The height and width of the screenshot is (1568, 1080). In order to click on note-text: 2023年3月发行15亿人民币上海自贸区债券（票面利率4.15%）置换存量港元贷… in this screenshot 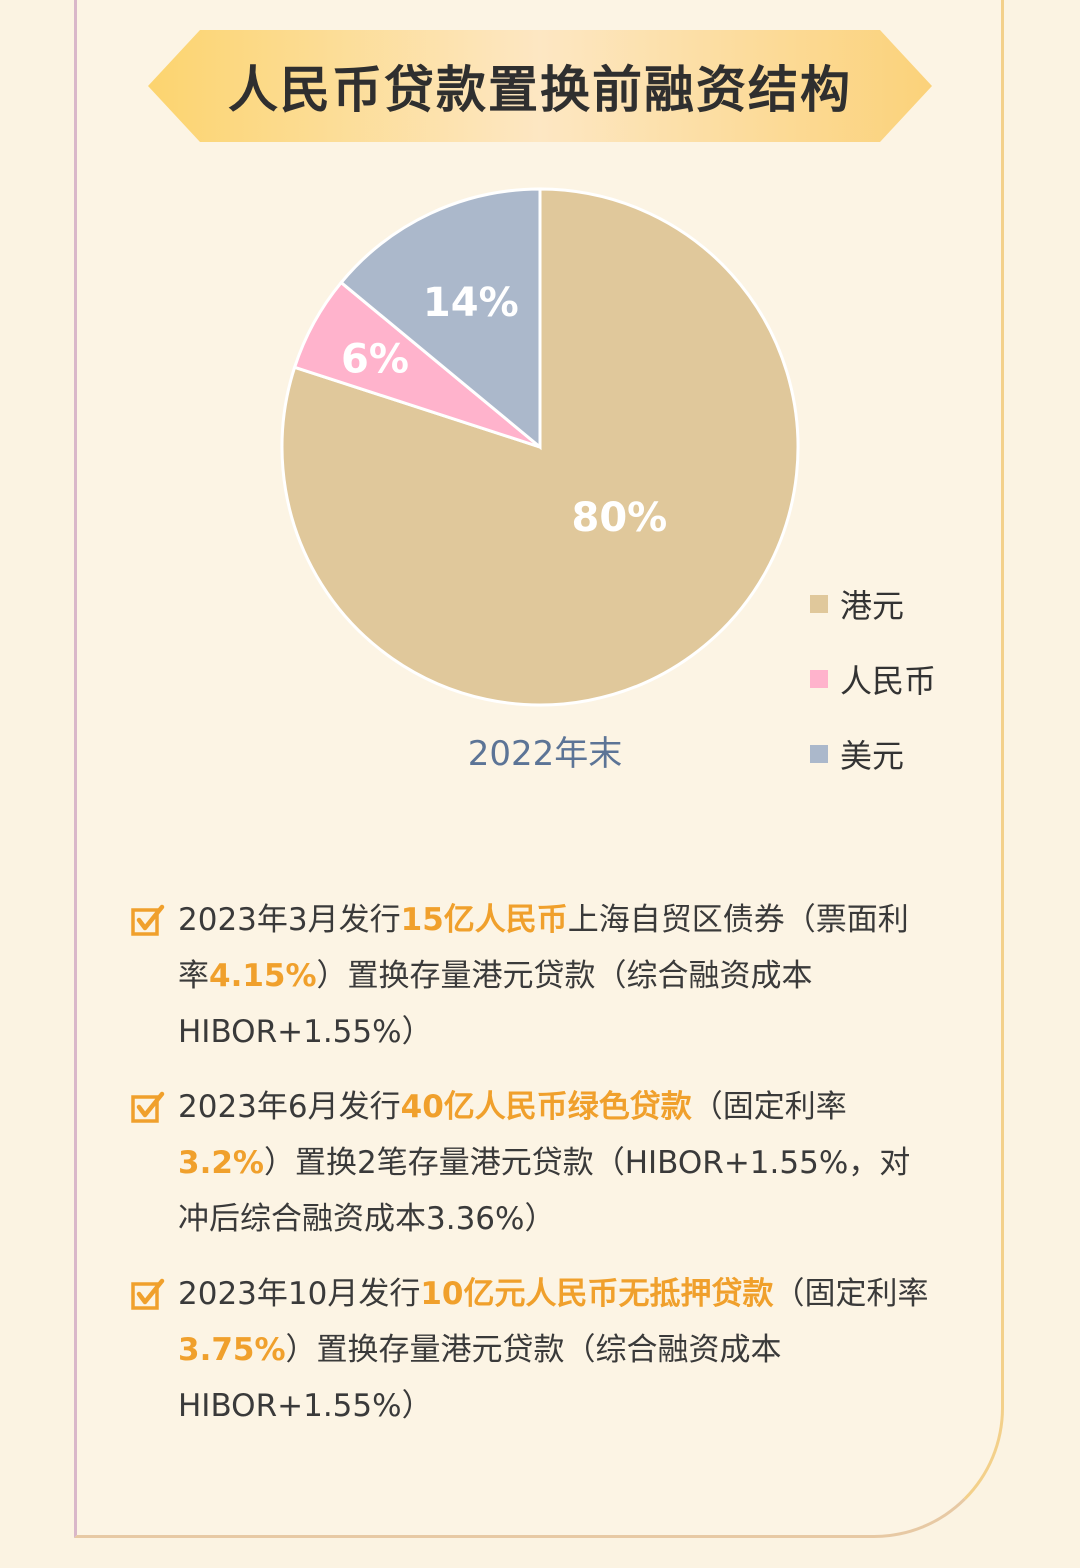, I will do `click(554, 976)`.